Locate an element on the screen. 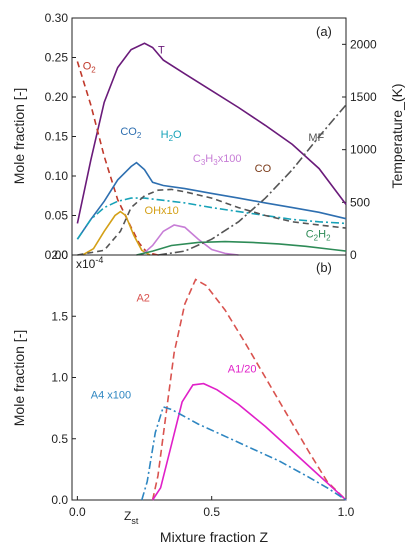 This screenshot has width=411, height=550. series-a1-20-line is located at coordinates (249, 441).